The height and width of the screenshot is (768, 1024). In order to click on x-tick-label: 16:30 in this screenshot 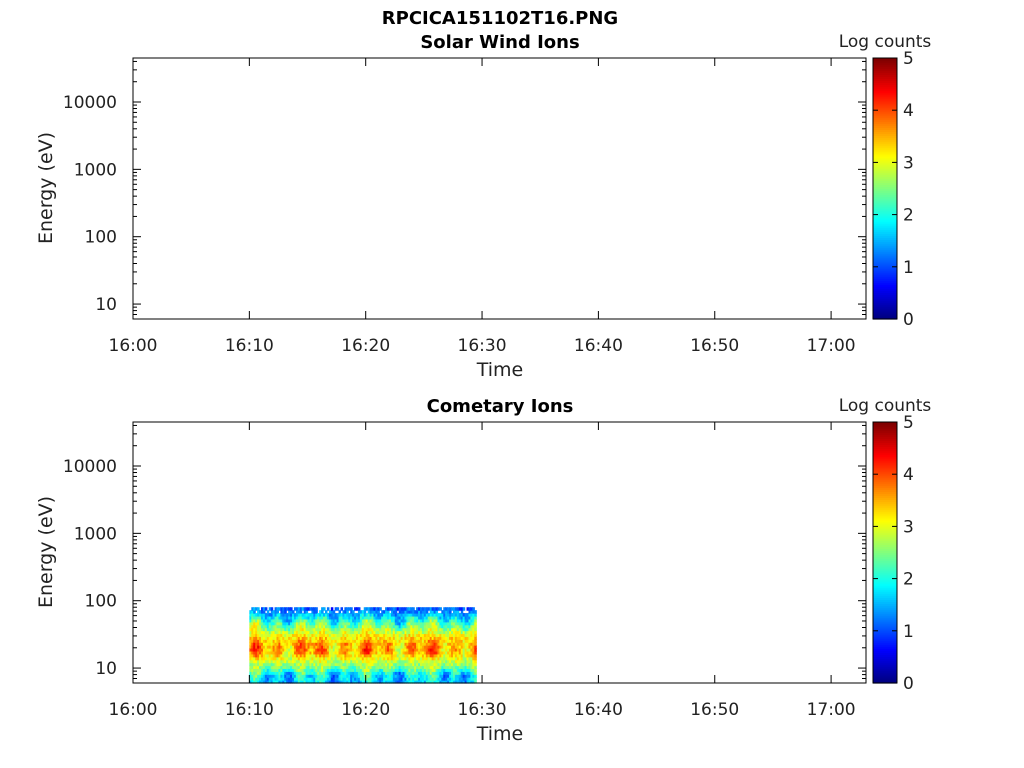, I will do `click(482, 346)`.